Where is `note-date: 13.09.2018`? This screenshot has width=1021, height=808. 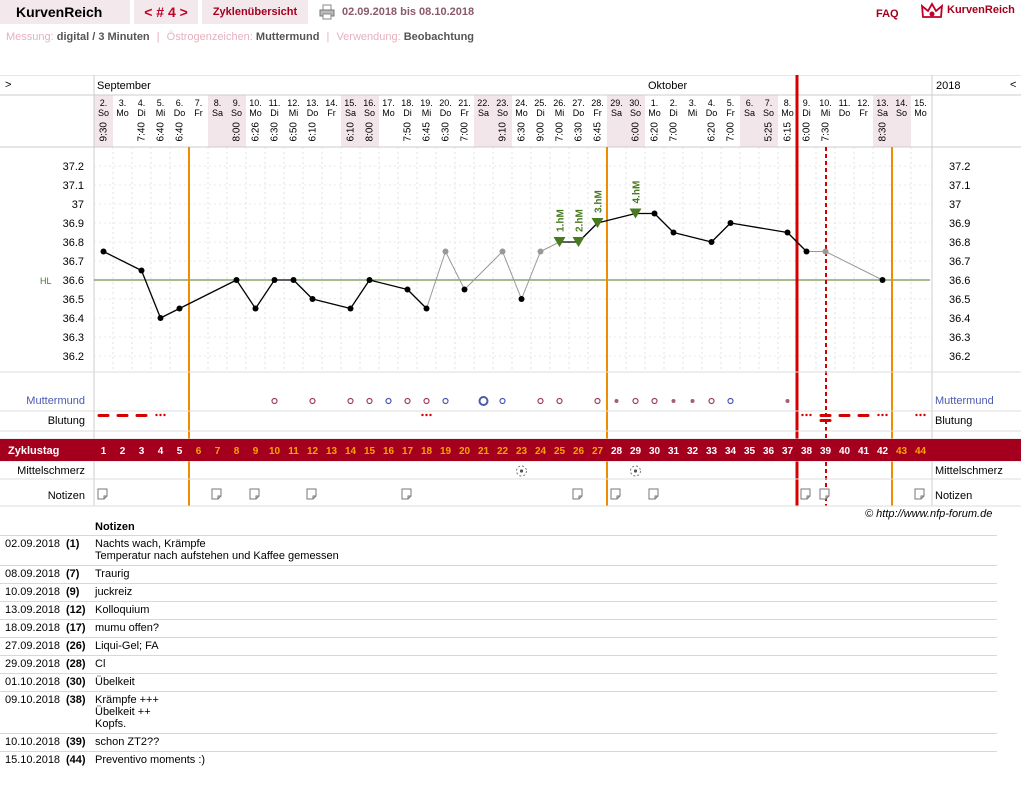
note-date: 13.09.2018 is located at coordinates (33, 610).